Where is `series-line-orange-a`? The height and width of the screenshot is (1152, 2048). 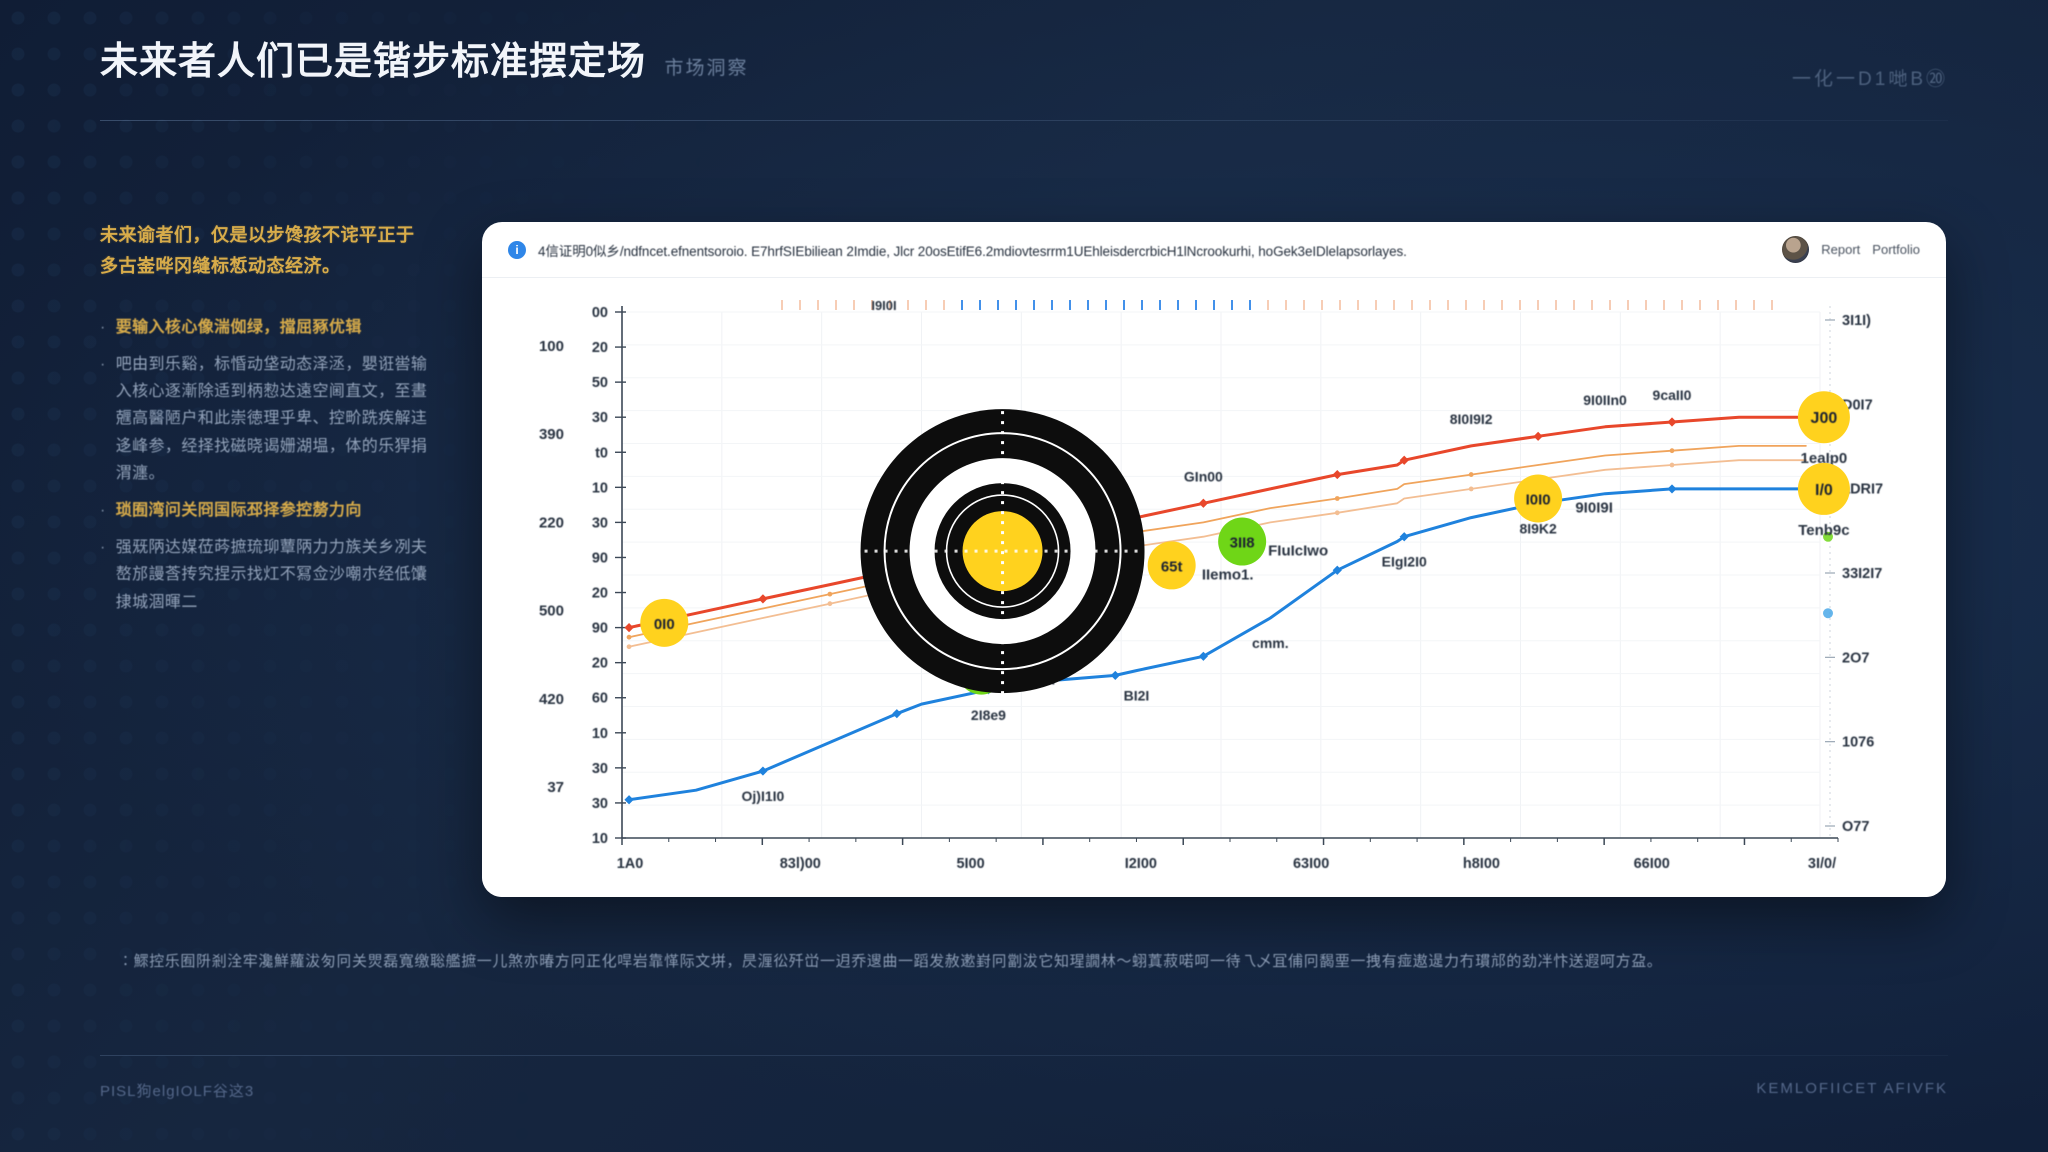
series-line-orange-a is located at coordinates (1217, 542).